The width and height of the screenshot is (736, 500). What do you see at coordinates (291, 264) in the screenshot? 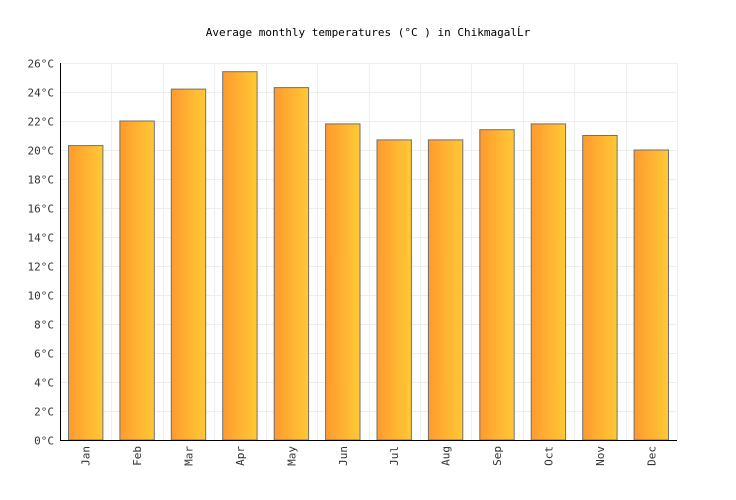
I see `bar-may` at bounding box center [291, 264].